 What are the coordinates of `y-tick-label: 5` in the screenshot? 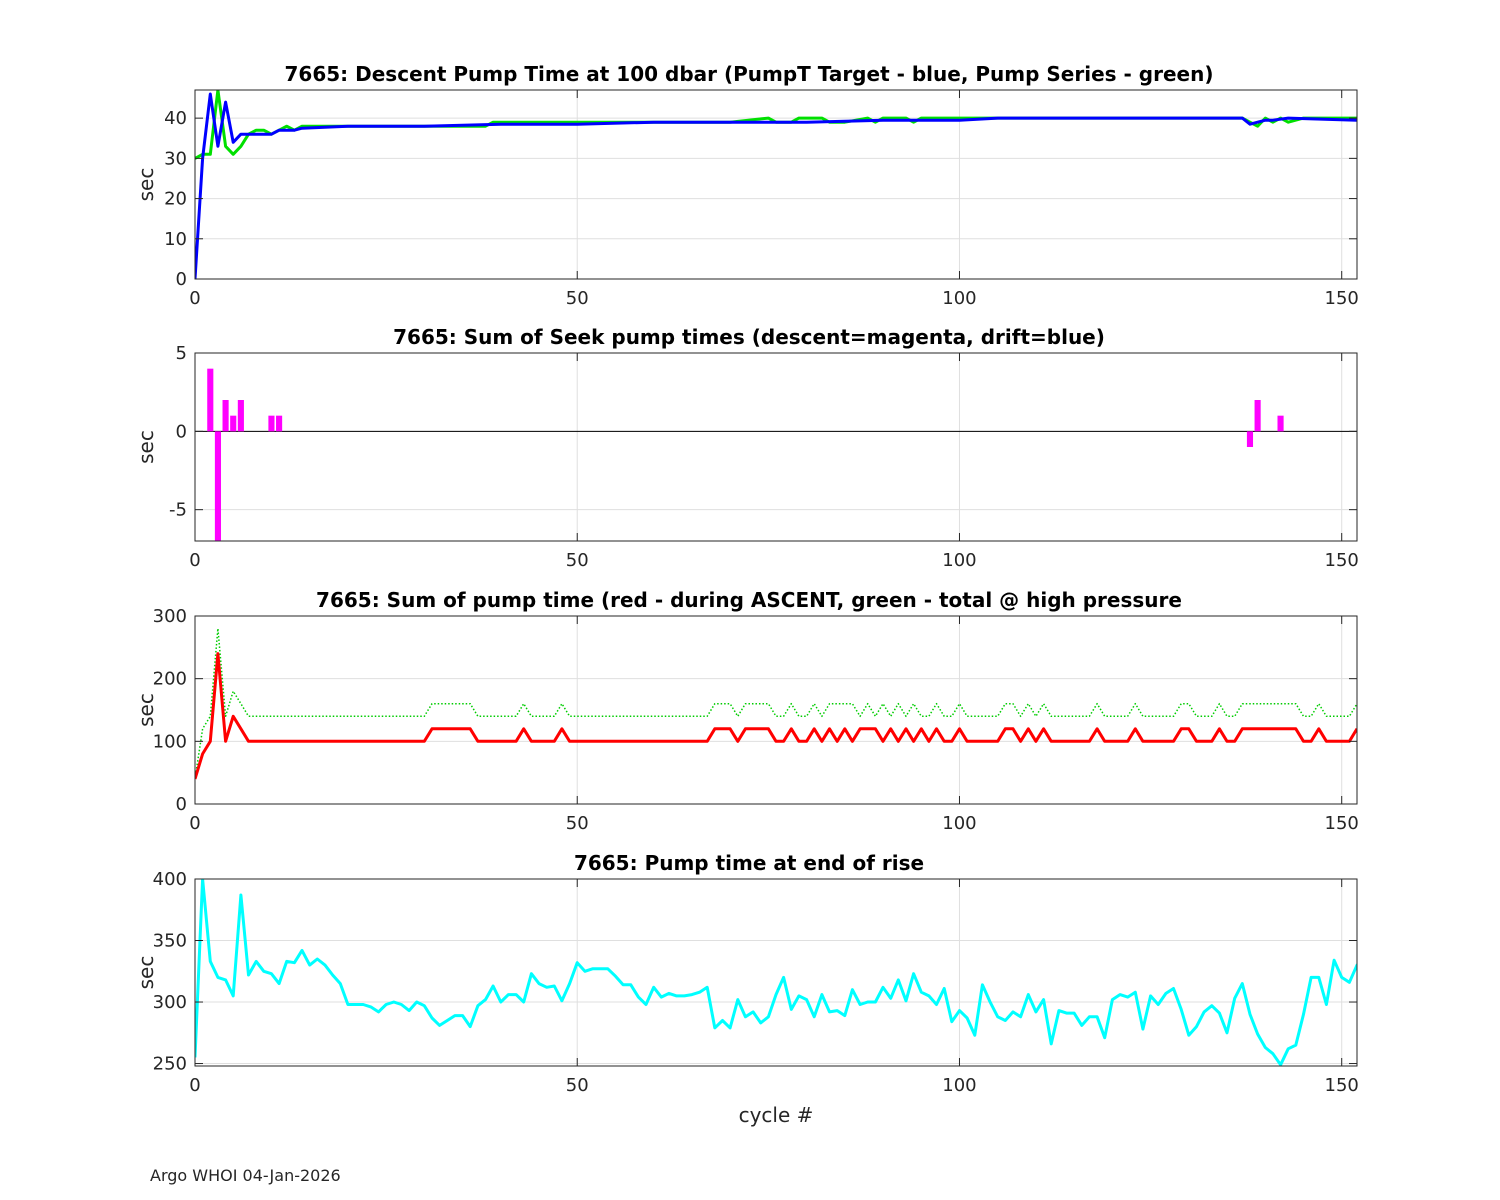 It's located at (181, 353).